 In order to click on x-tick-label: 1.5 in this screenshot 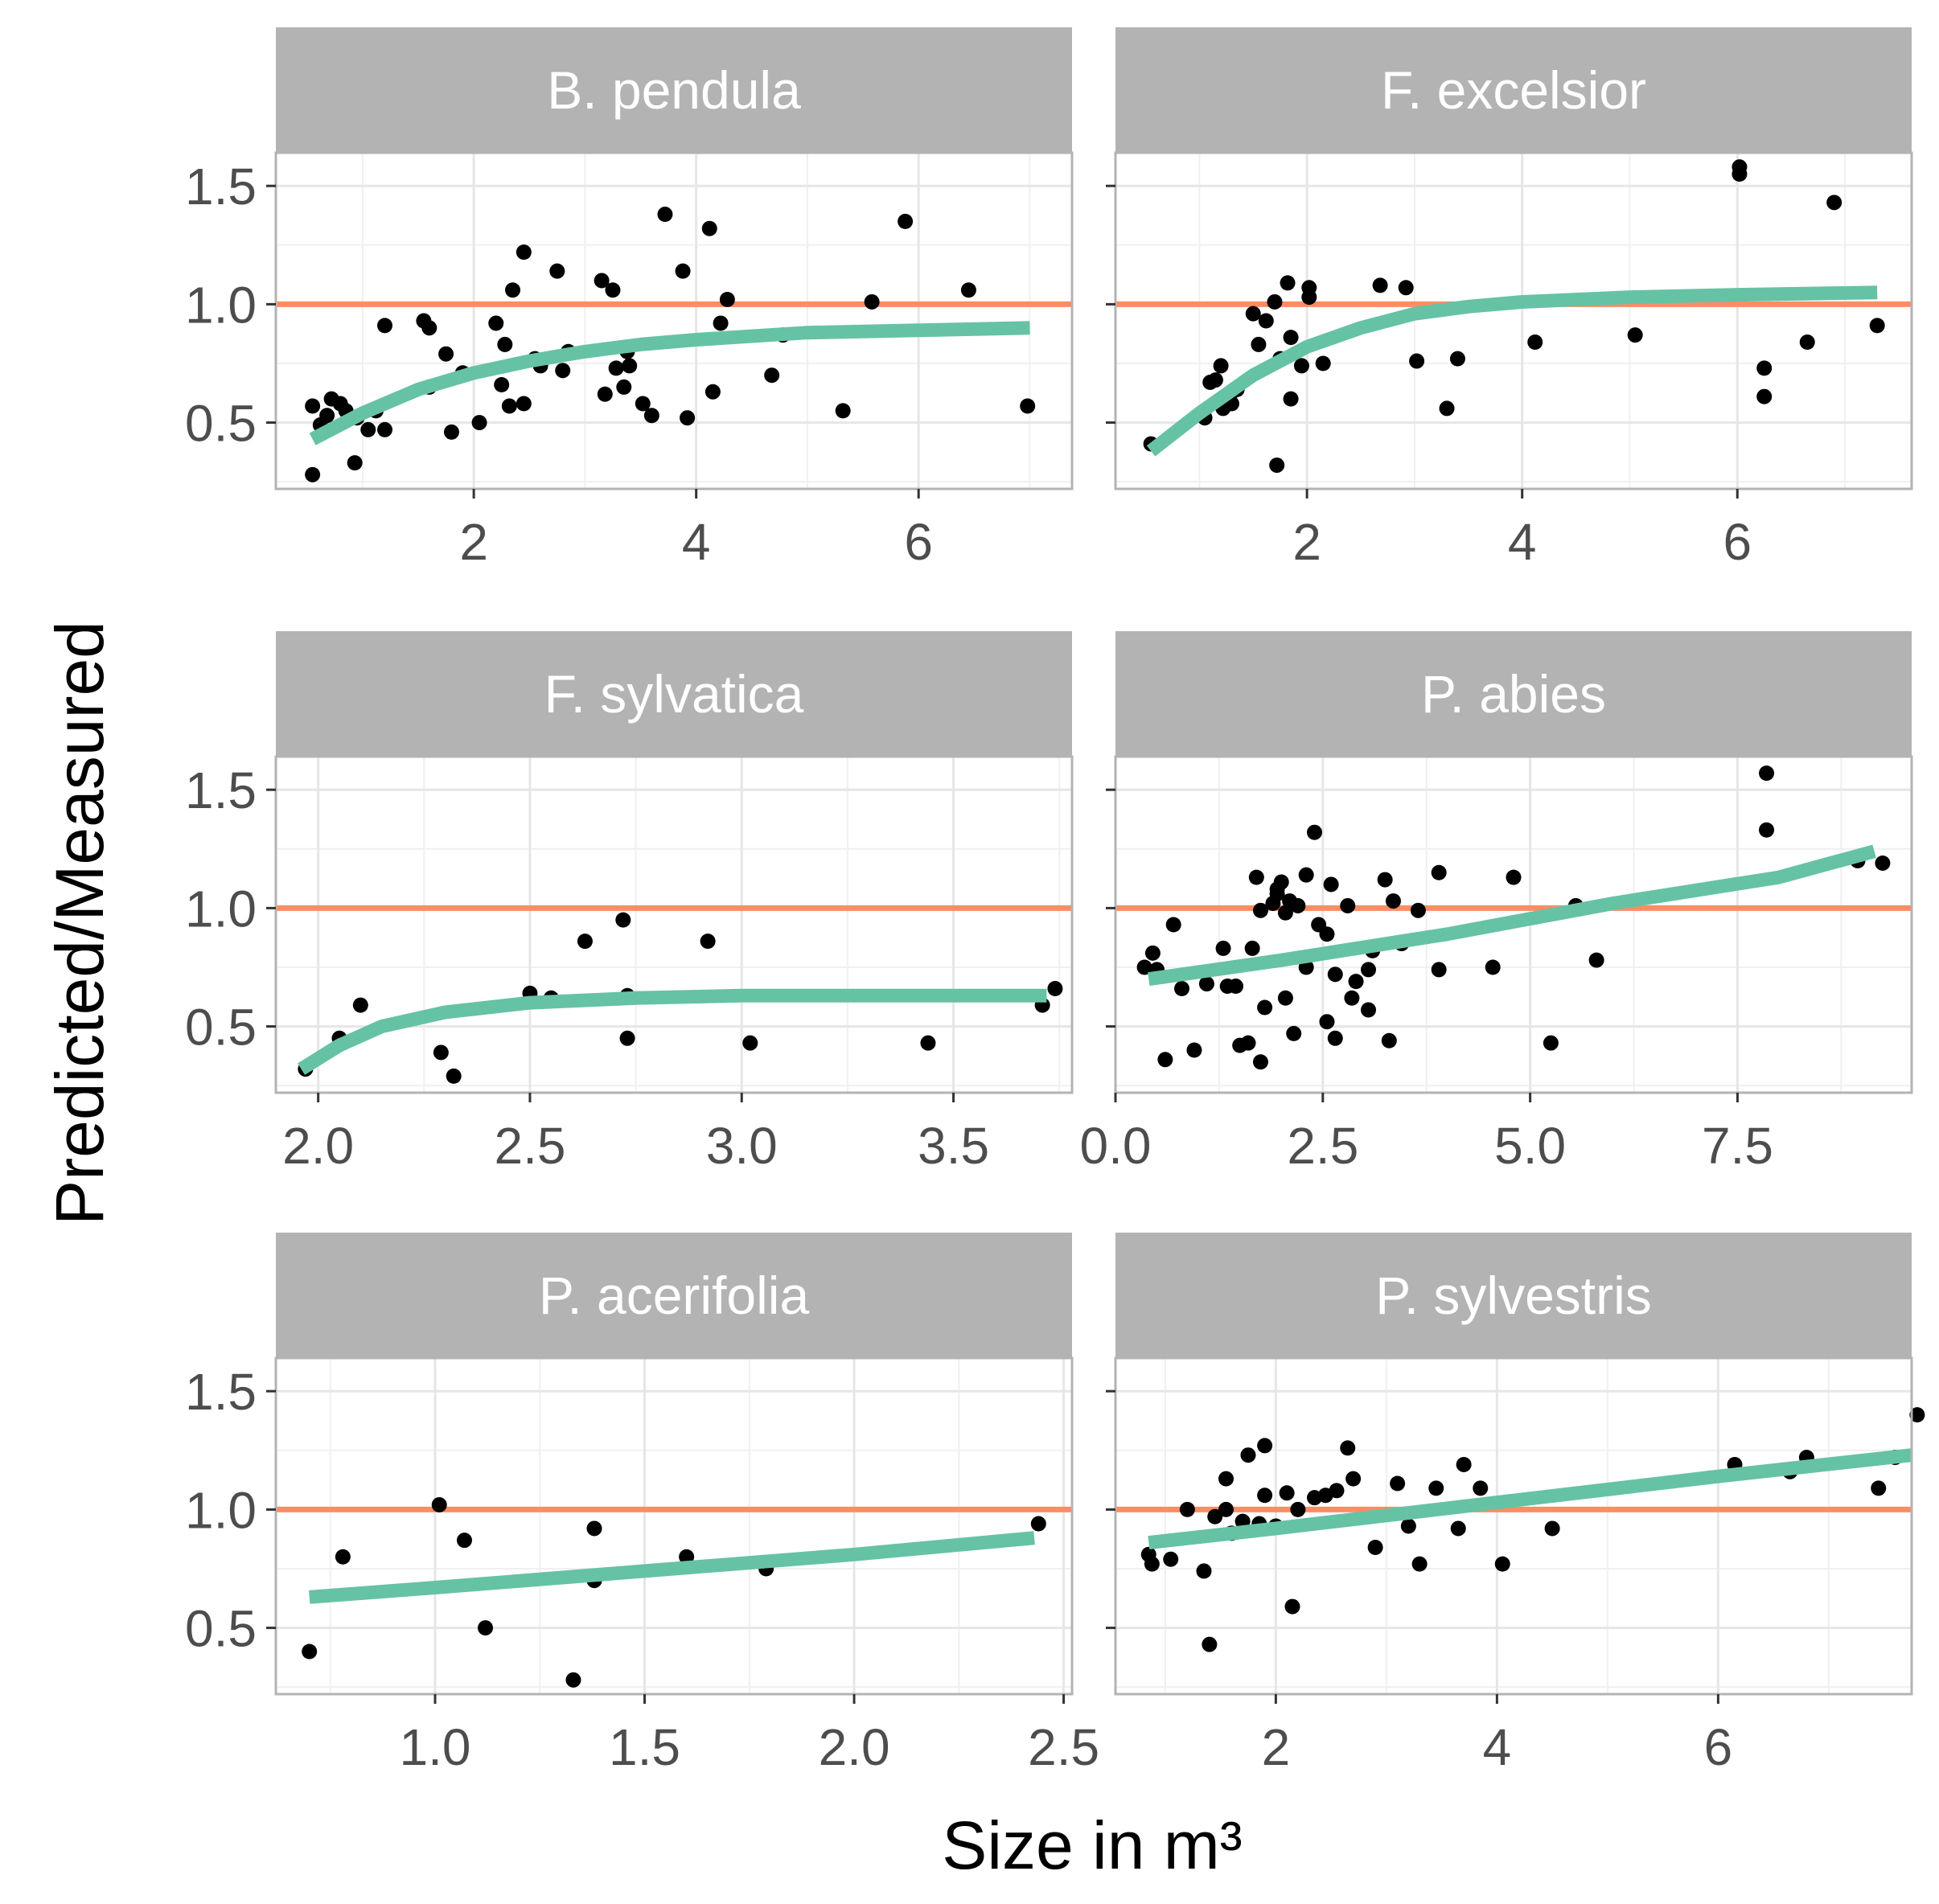, I will do `click(644, 1747)`.